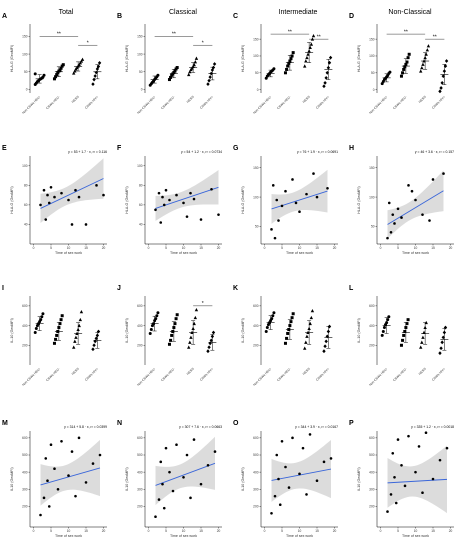  What do you see at coordinates (373, 227) in the screenshot?
I see `y-tick-label: 50` at bounding box center [373, 227].